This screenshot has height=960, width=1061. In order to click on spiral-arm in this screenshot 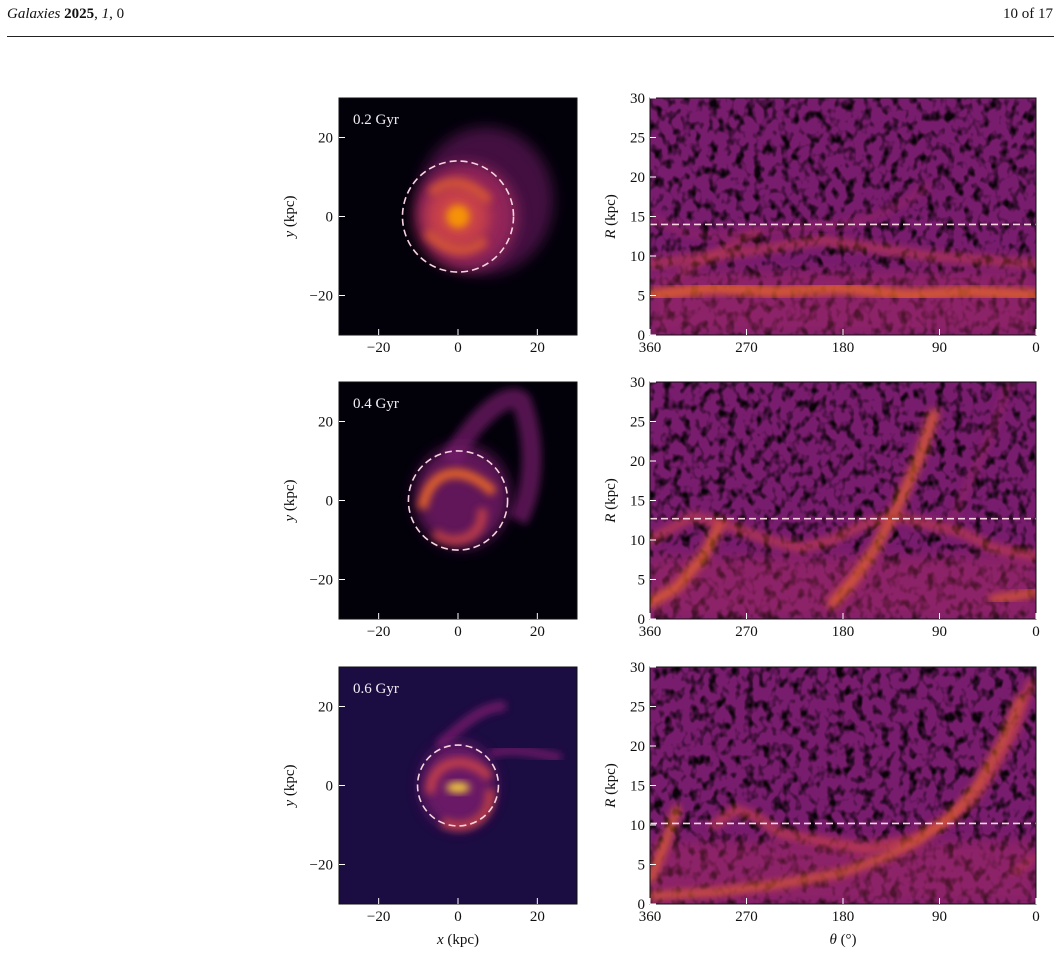, I will do `click(458, 216)`.